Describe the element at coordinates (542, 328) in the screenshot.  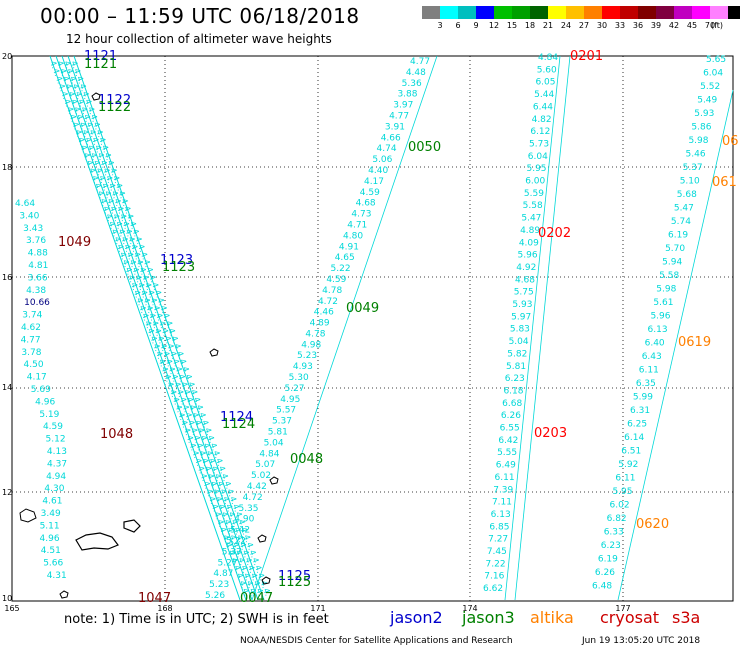
I see `track-line` at that location.